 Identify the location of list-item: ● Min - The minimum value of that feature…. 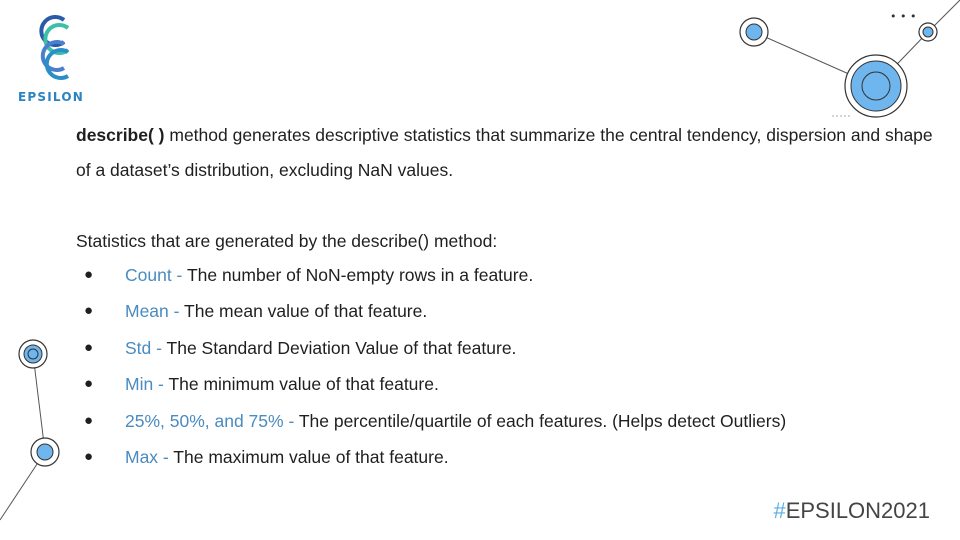
(435, 387).